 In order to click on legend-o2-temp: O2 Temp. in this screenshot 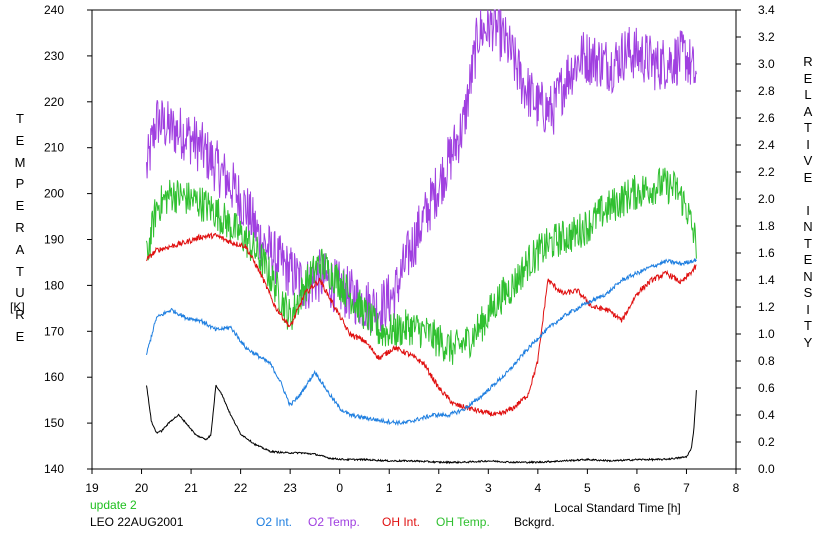, I will do `click(334, 522)`.